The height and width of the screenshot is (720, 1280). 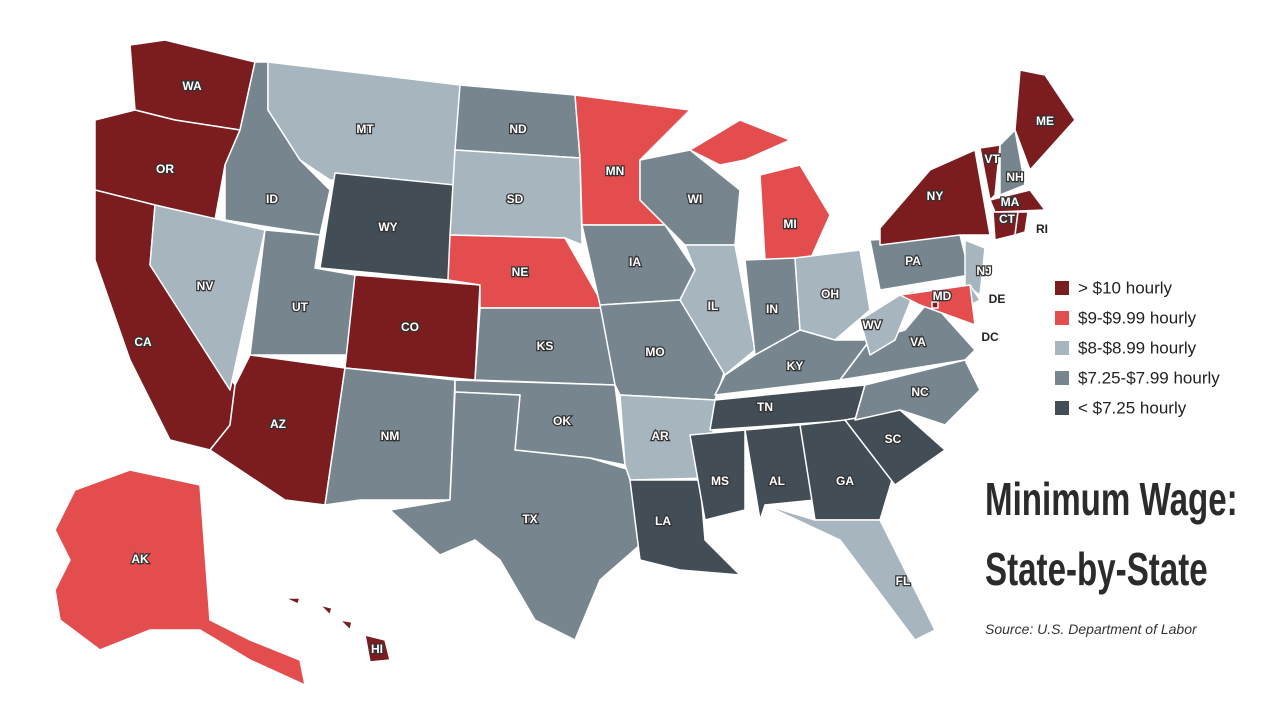 I want to click on state-label: HI, so click(x=377, y=649).